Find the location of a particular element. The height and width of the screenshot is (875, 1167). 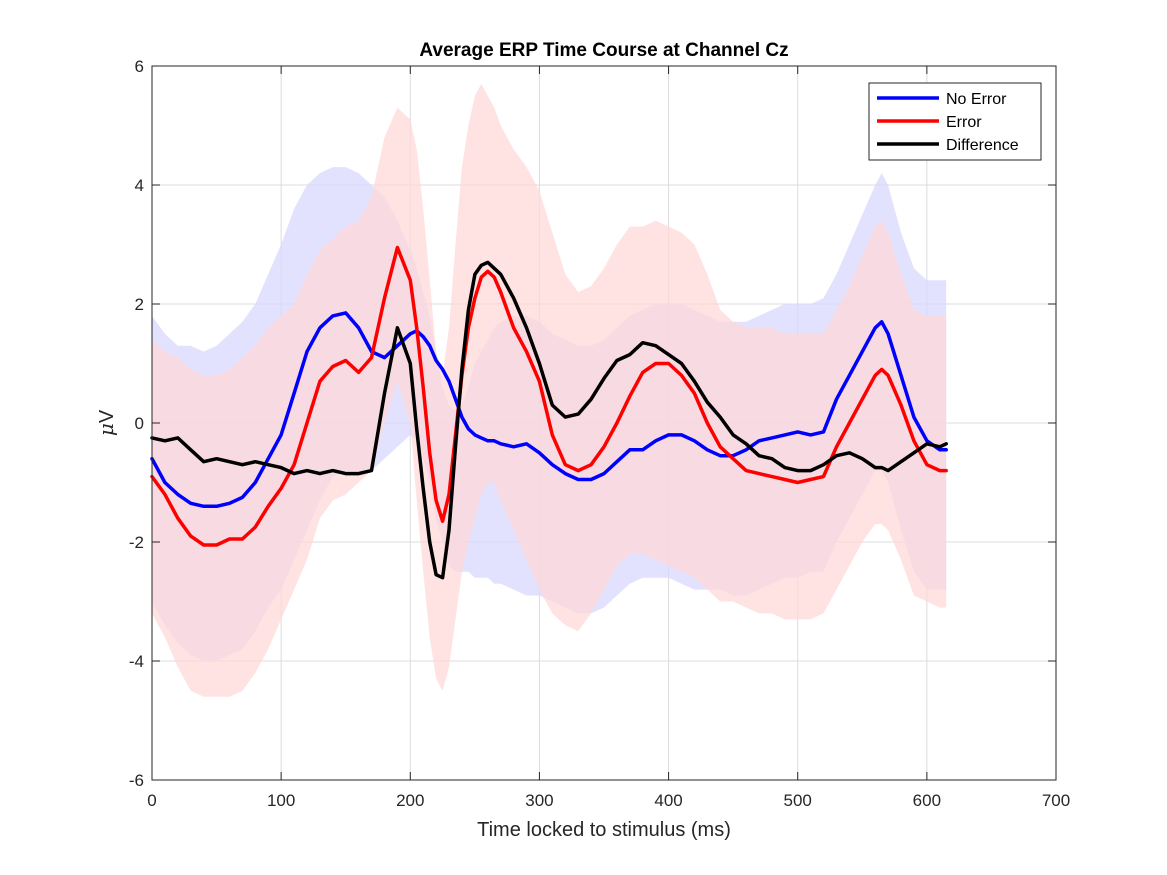

y-axis-label: μV is located at coordinates (106, 422).